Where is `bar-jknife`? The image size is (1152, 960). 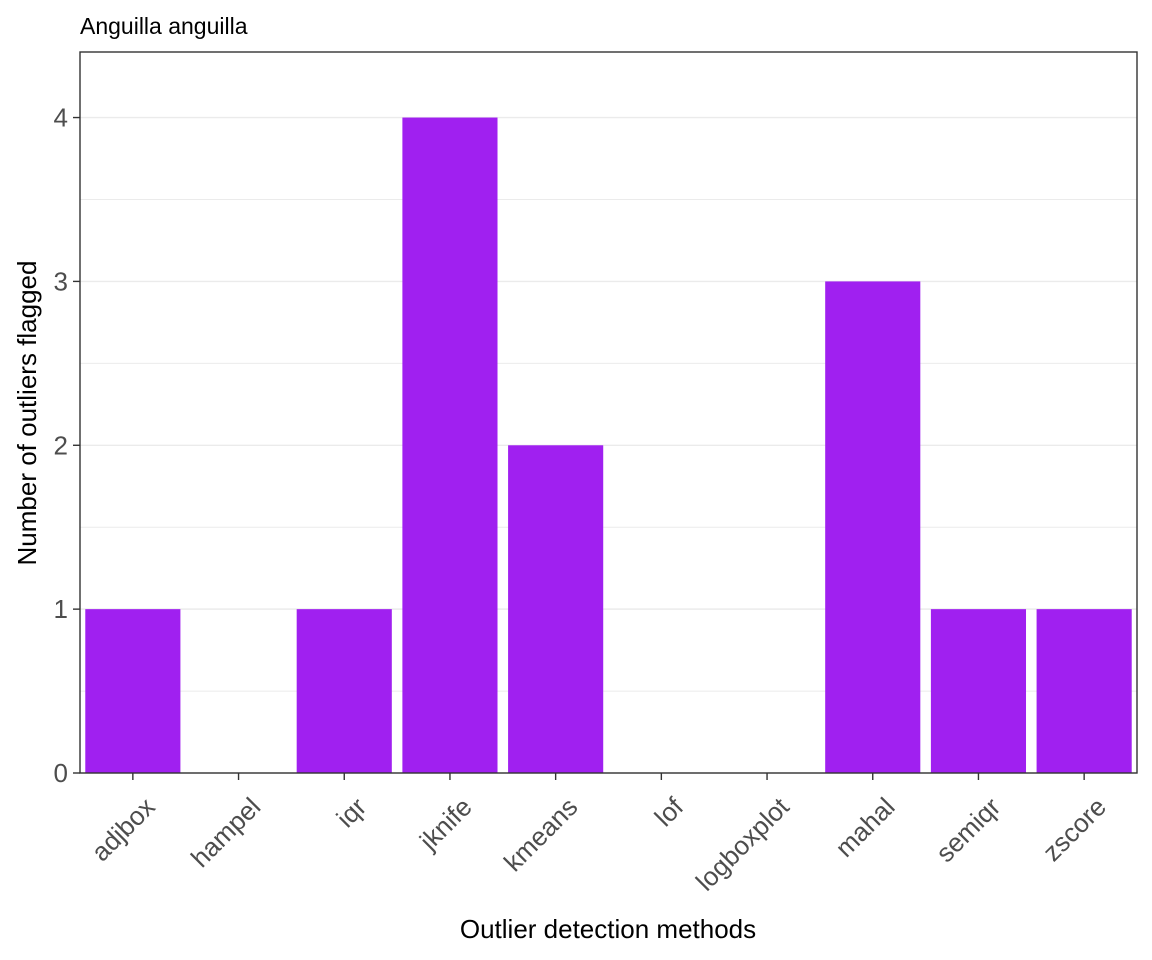
bar-jknife is located at coordinates (450, 445).